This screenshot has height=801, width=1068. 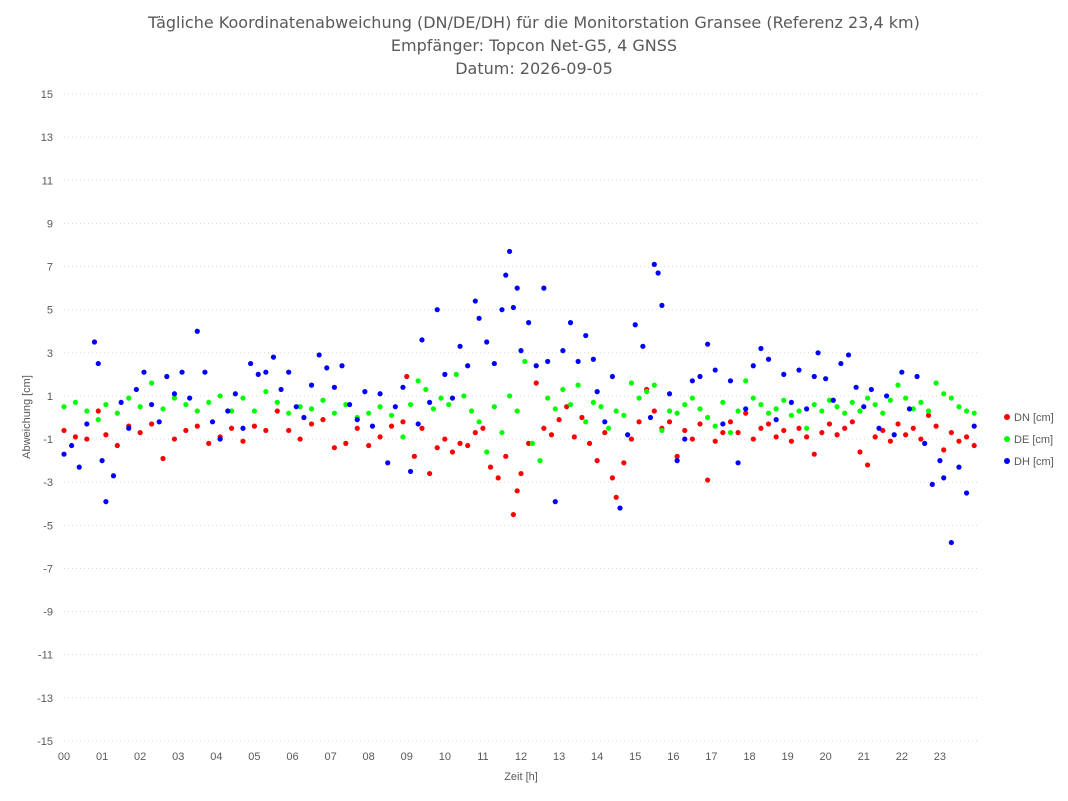 What do you see at coordinates (1034, 418) in the screenshot?
I see `legend-label: DN [cm]` at bounding box center [1034, 418].